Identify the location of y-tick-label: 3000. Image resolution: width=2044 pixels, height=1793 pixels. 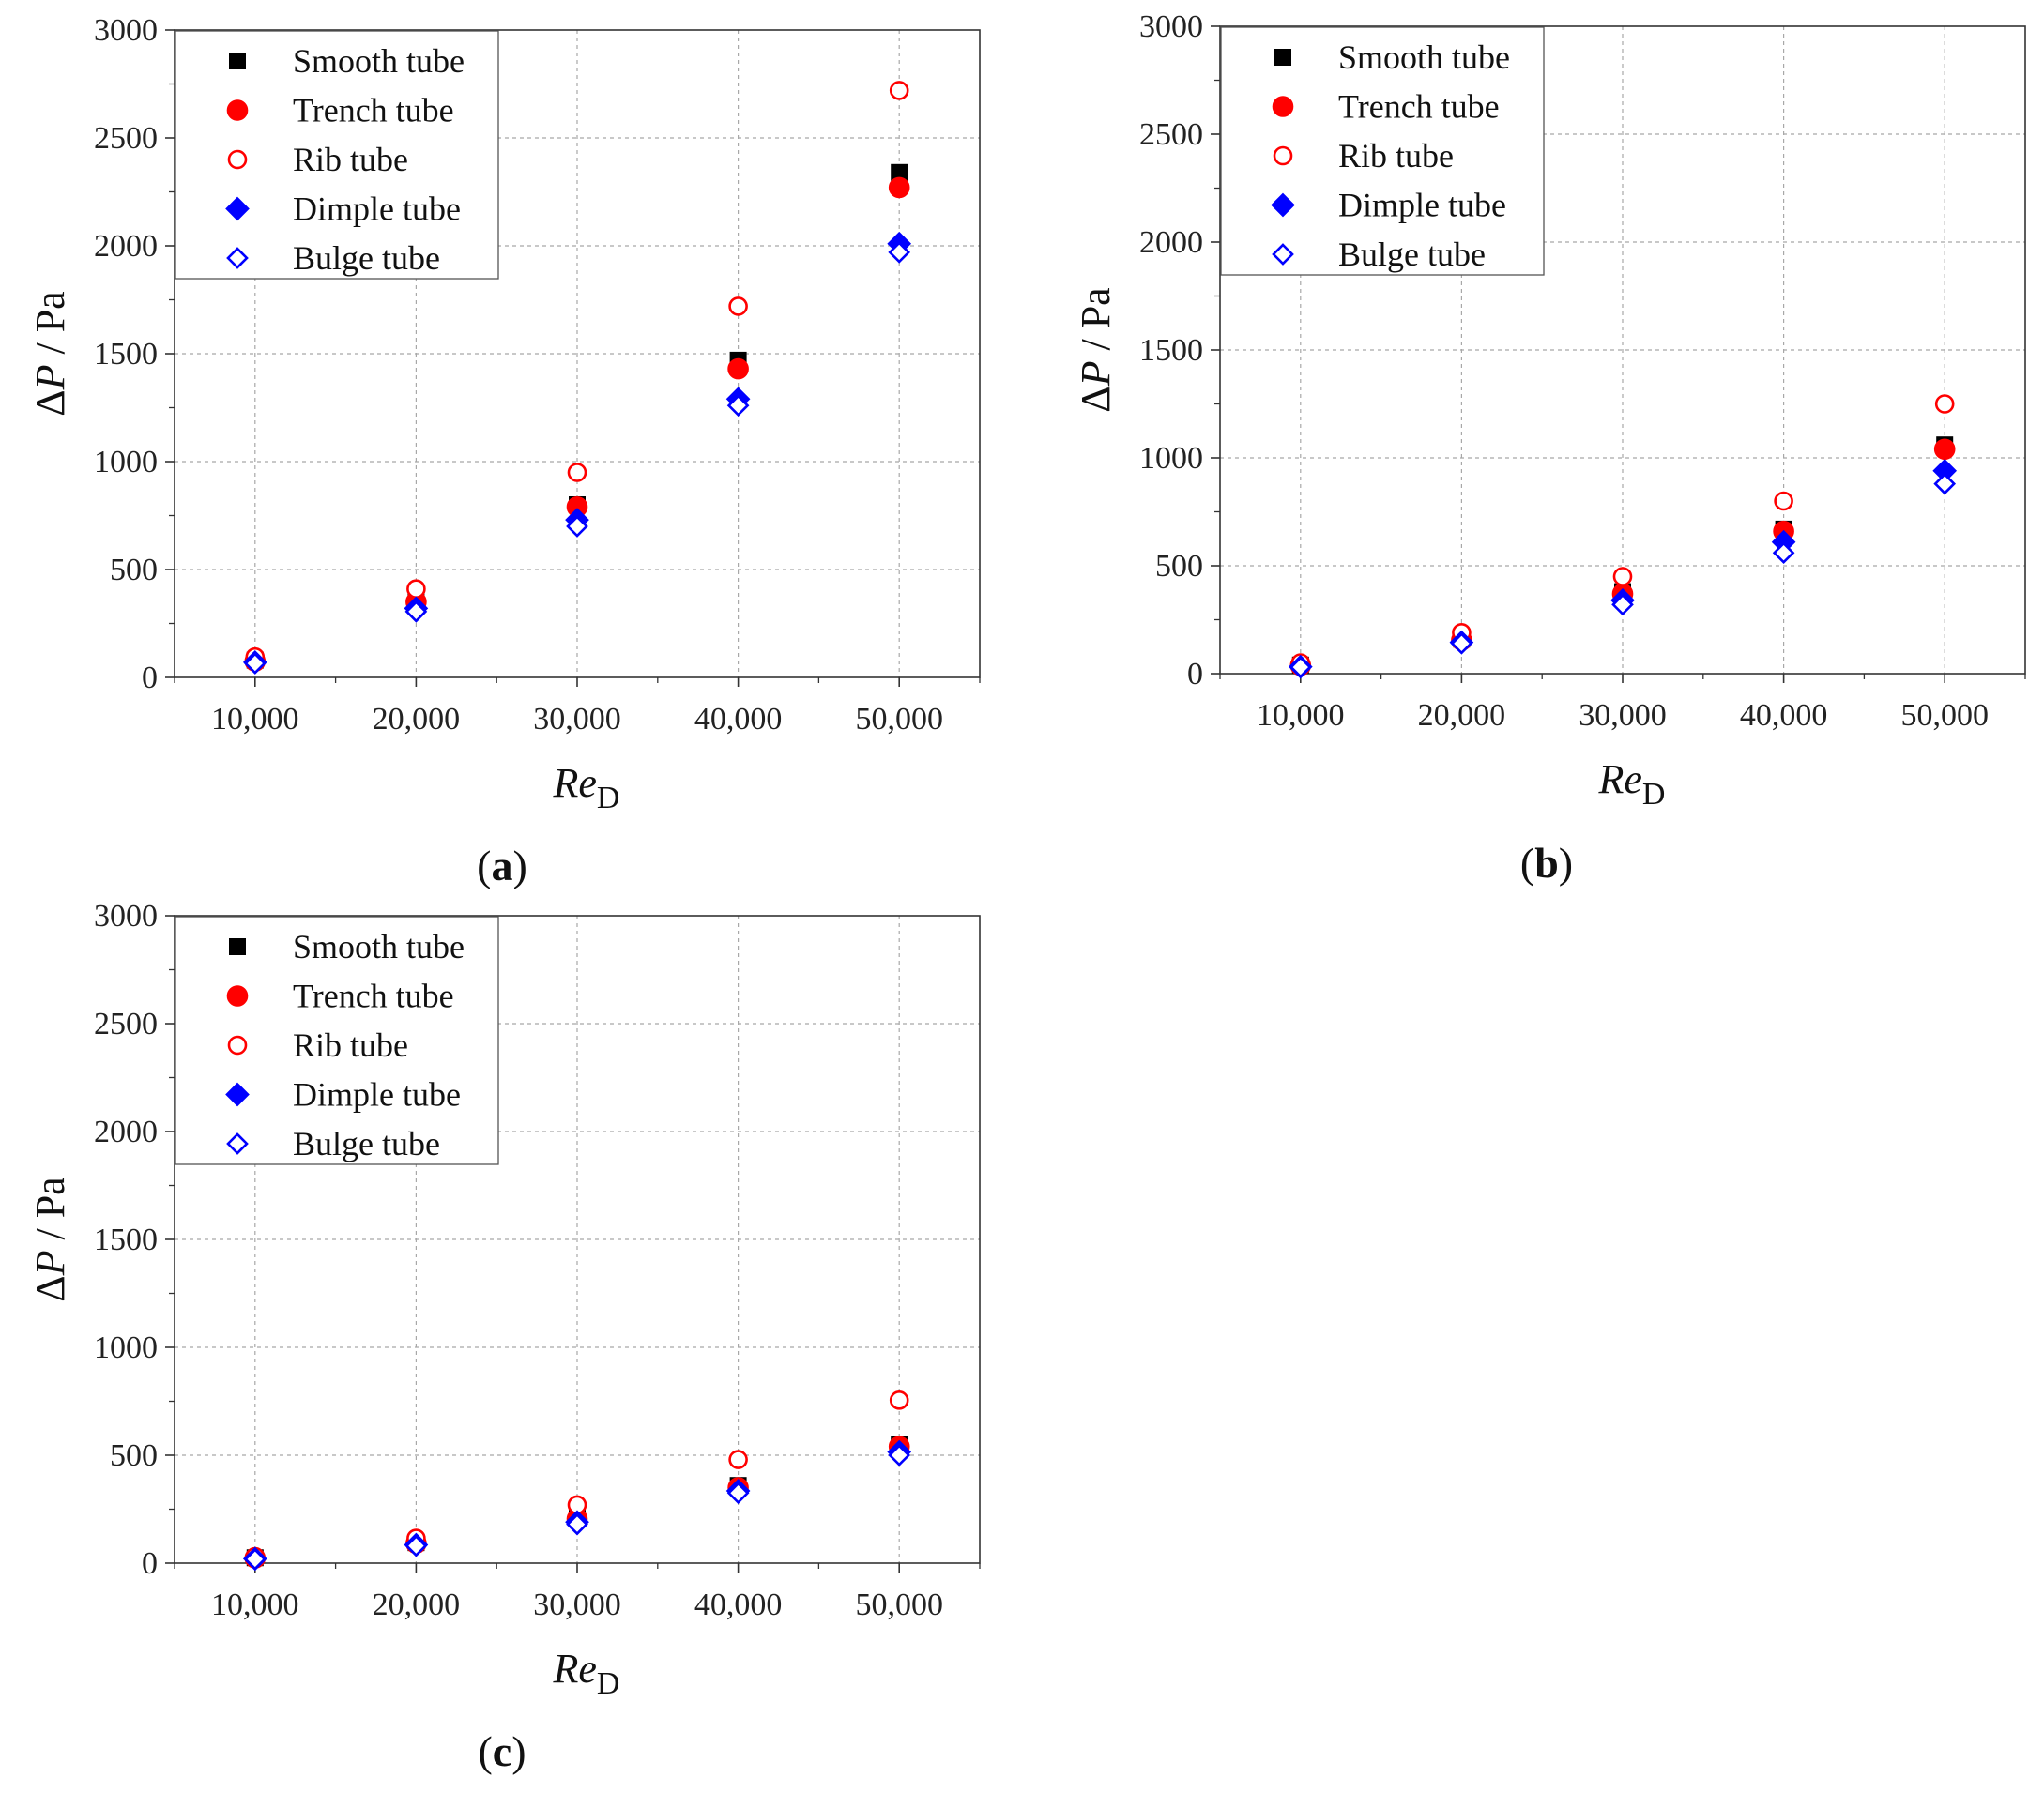
(1171, 26).